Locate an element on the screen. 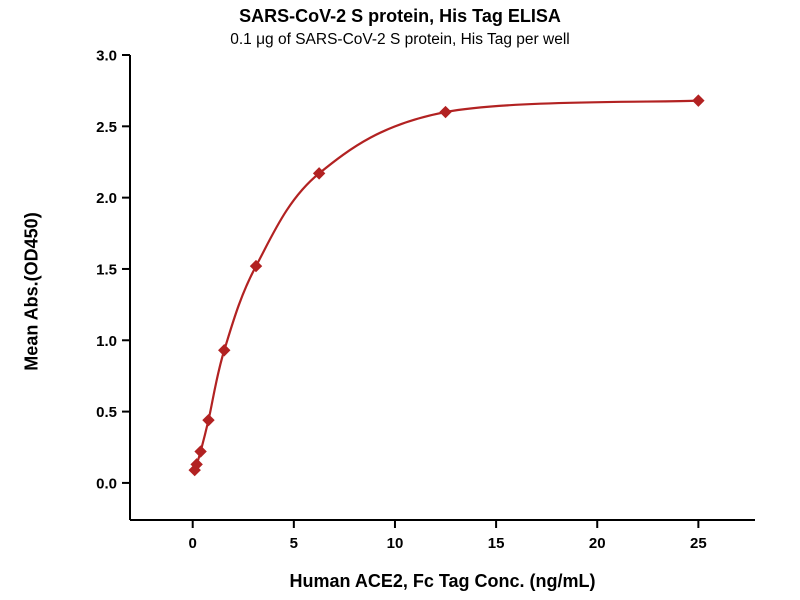 The height and width of the screenshot is (600, 800). y-tick-label: 2.5 is located at coordinates (106, 127).